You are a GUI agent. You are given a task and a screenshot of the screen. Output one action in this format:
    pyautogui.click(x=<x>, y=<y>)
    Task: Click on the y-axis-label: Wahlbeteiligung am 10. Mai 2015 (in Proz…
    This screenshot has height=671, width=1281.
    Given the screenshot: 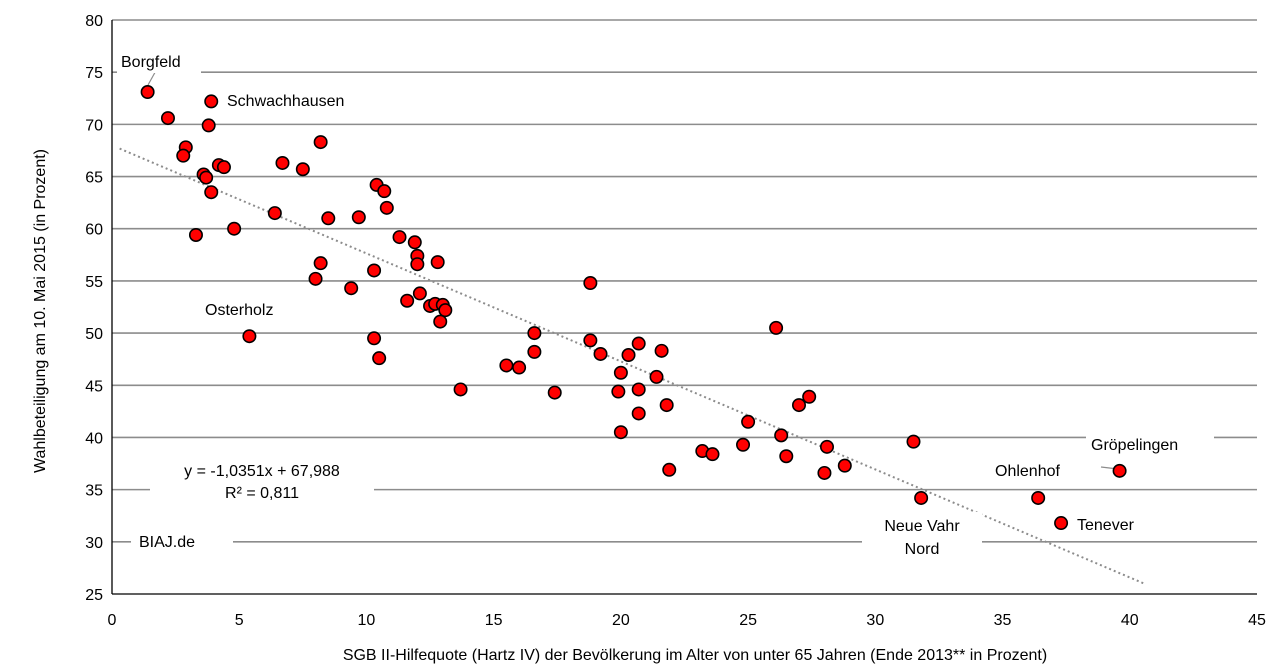 What is the action you would take?
    pyautogui.click(x=40, y=311)
    